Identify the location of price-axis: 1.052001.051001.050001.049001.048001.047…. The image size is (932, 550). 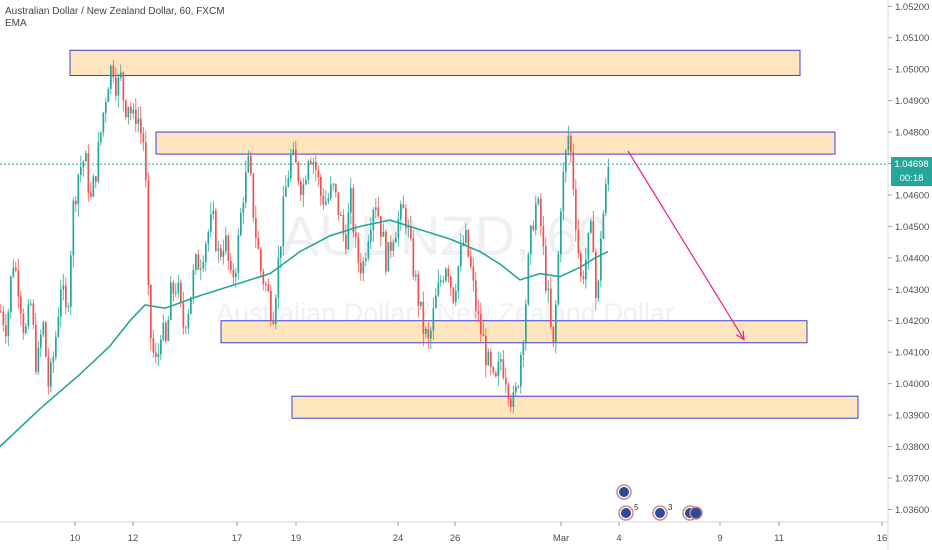
(908, 275).